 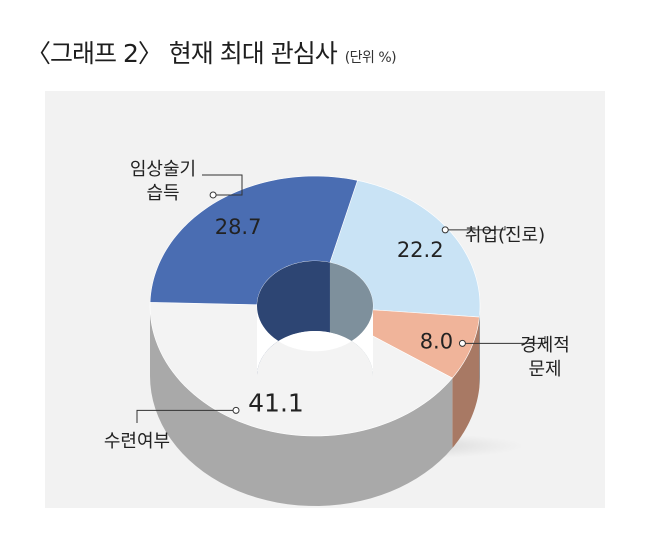 I want to click on category-label: 임상술기, so click(x=163, y=169).